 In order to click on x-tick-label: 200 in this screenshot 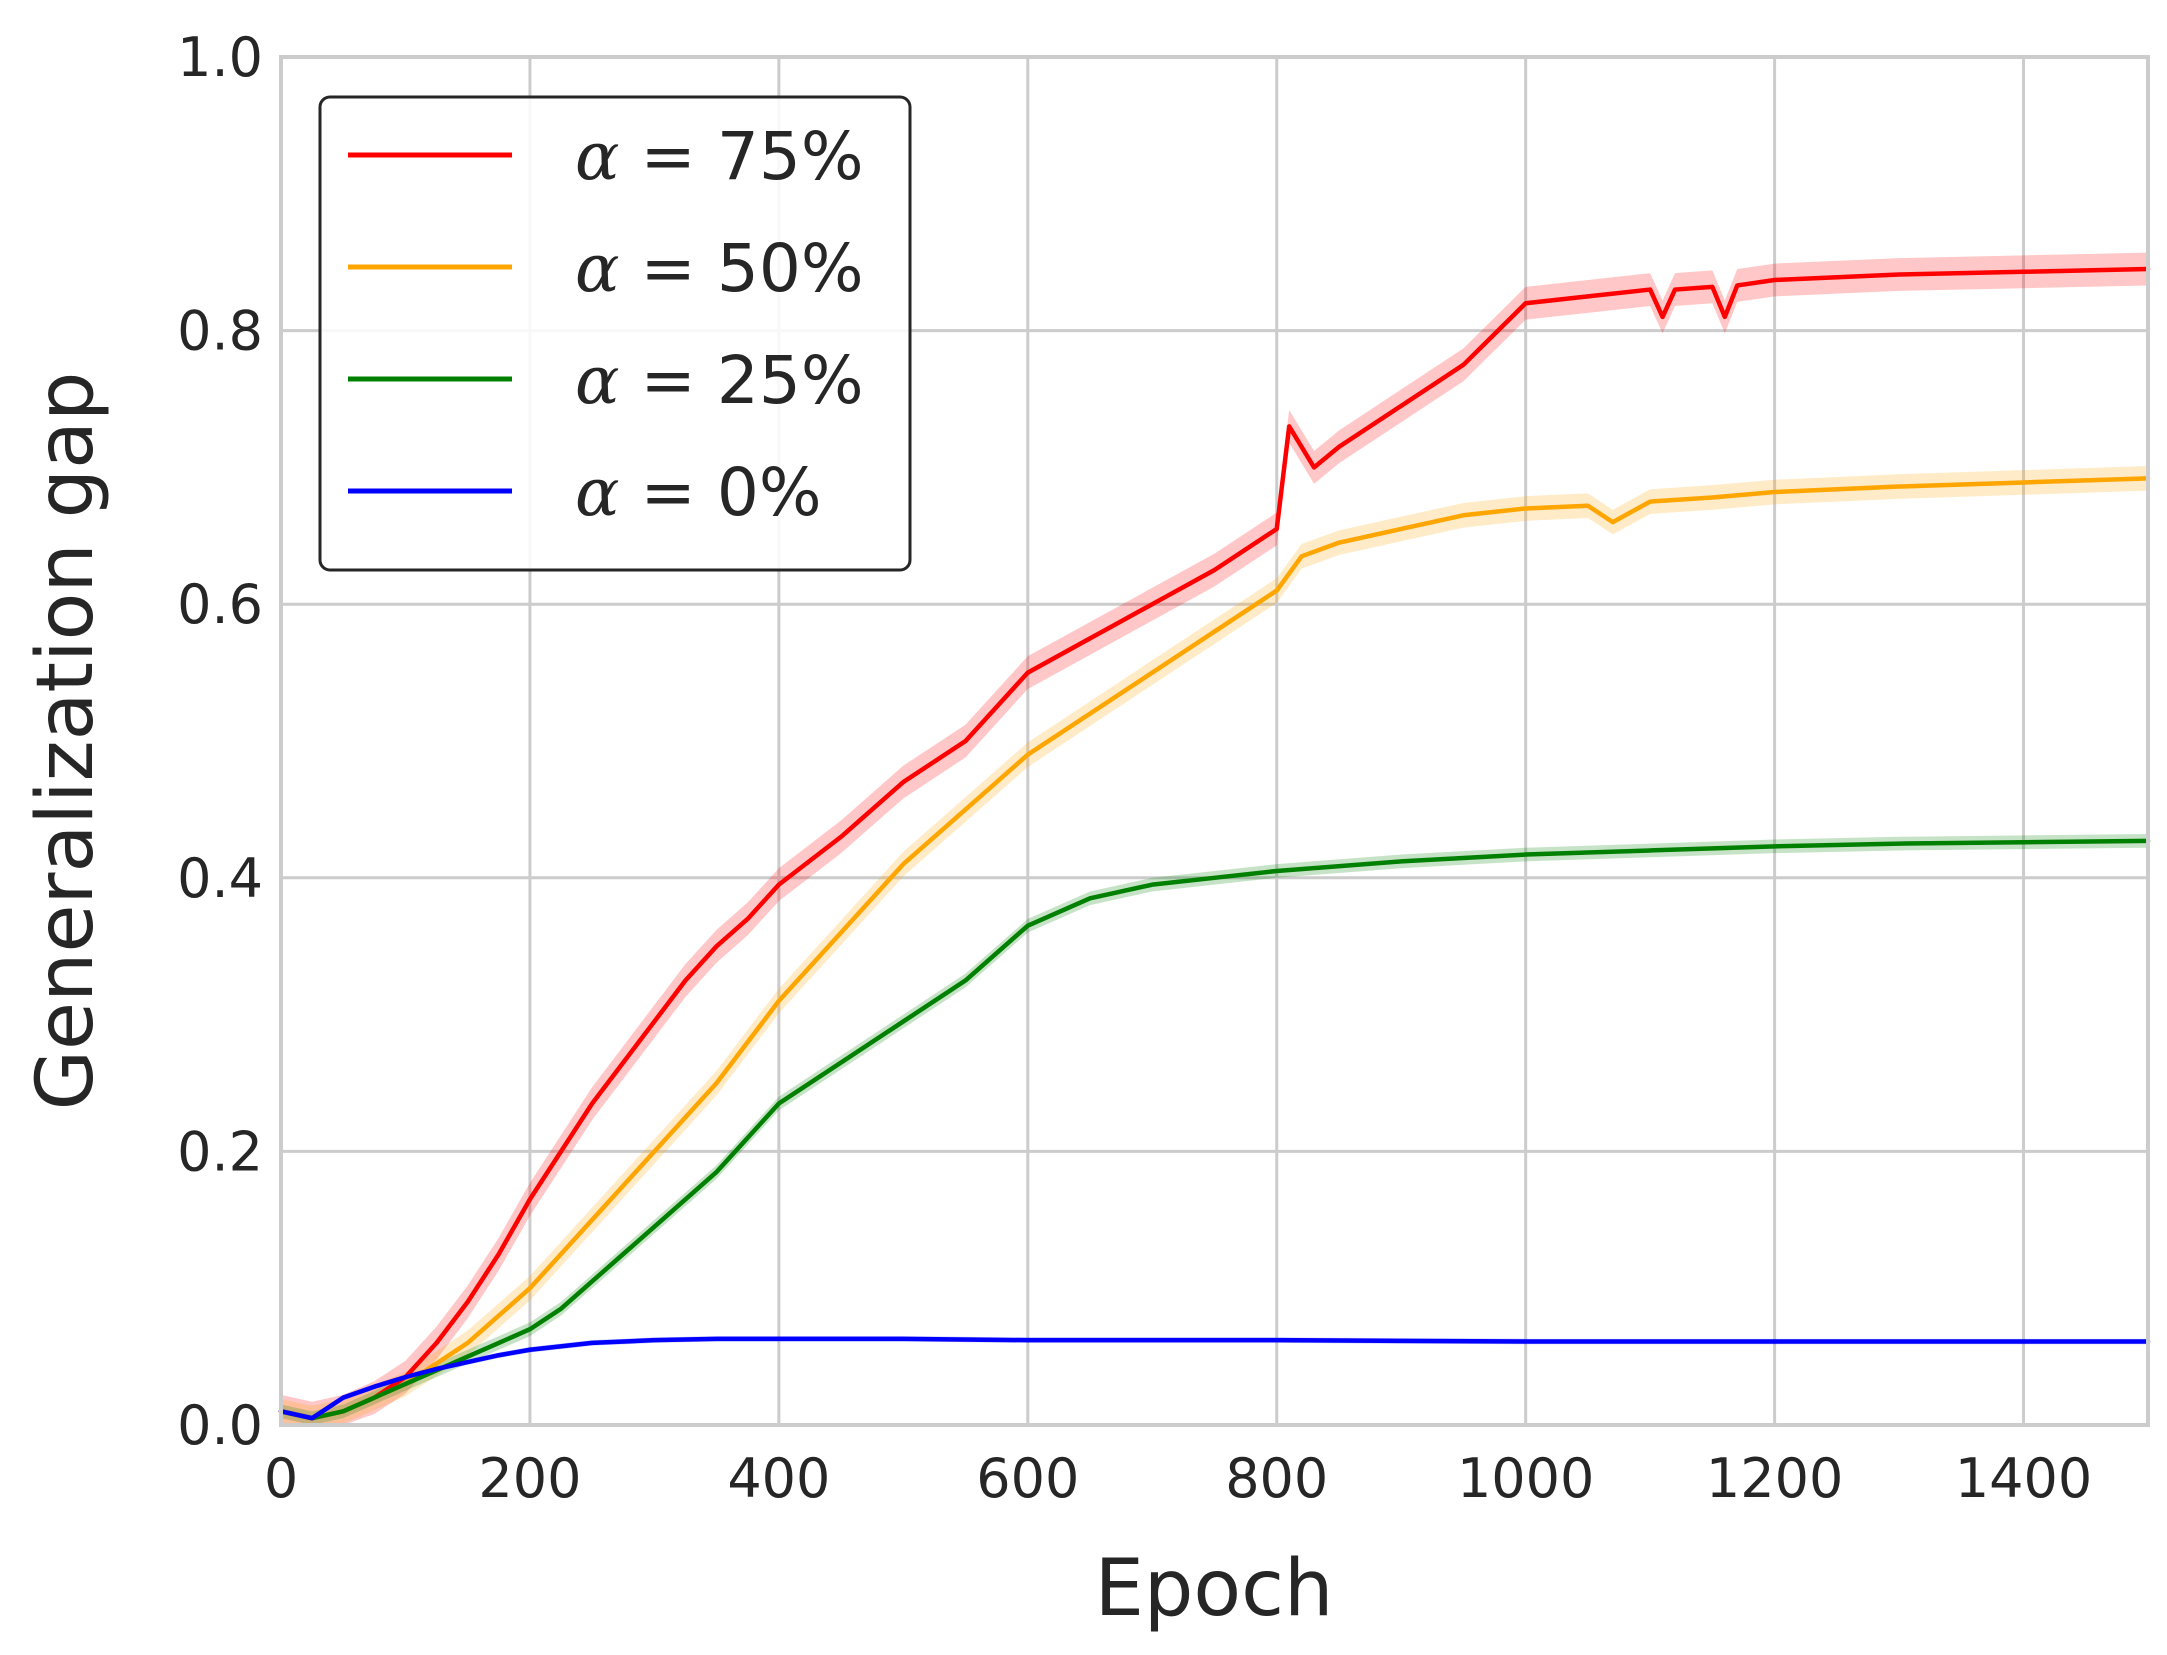, I will do `click(529, 1478)`.